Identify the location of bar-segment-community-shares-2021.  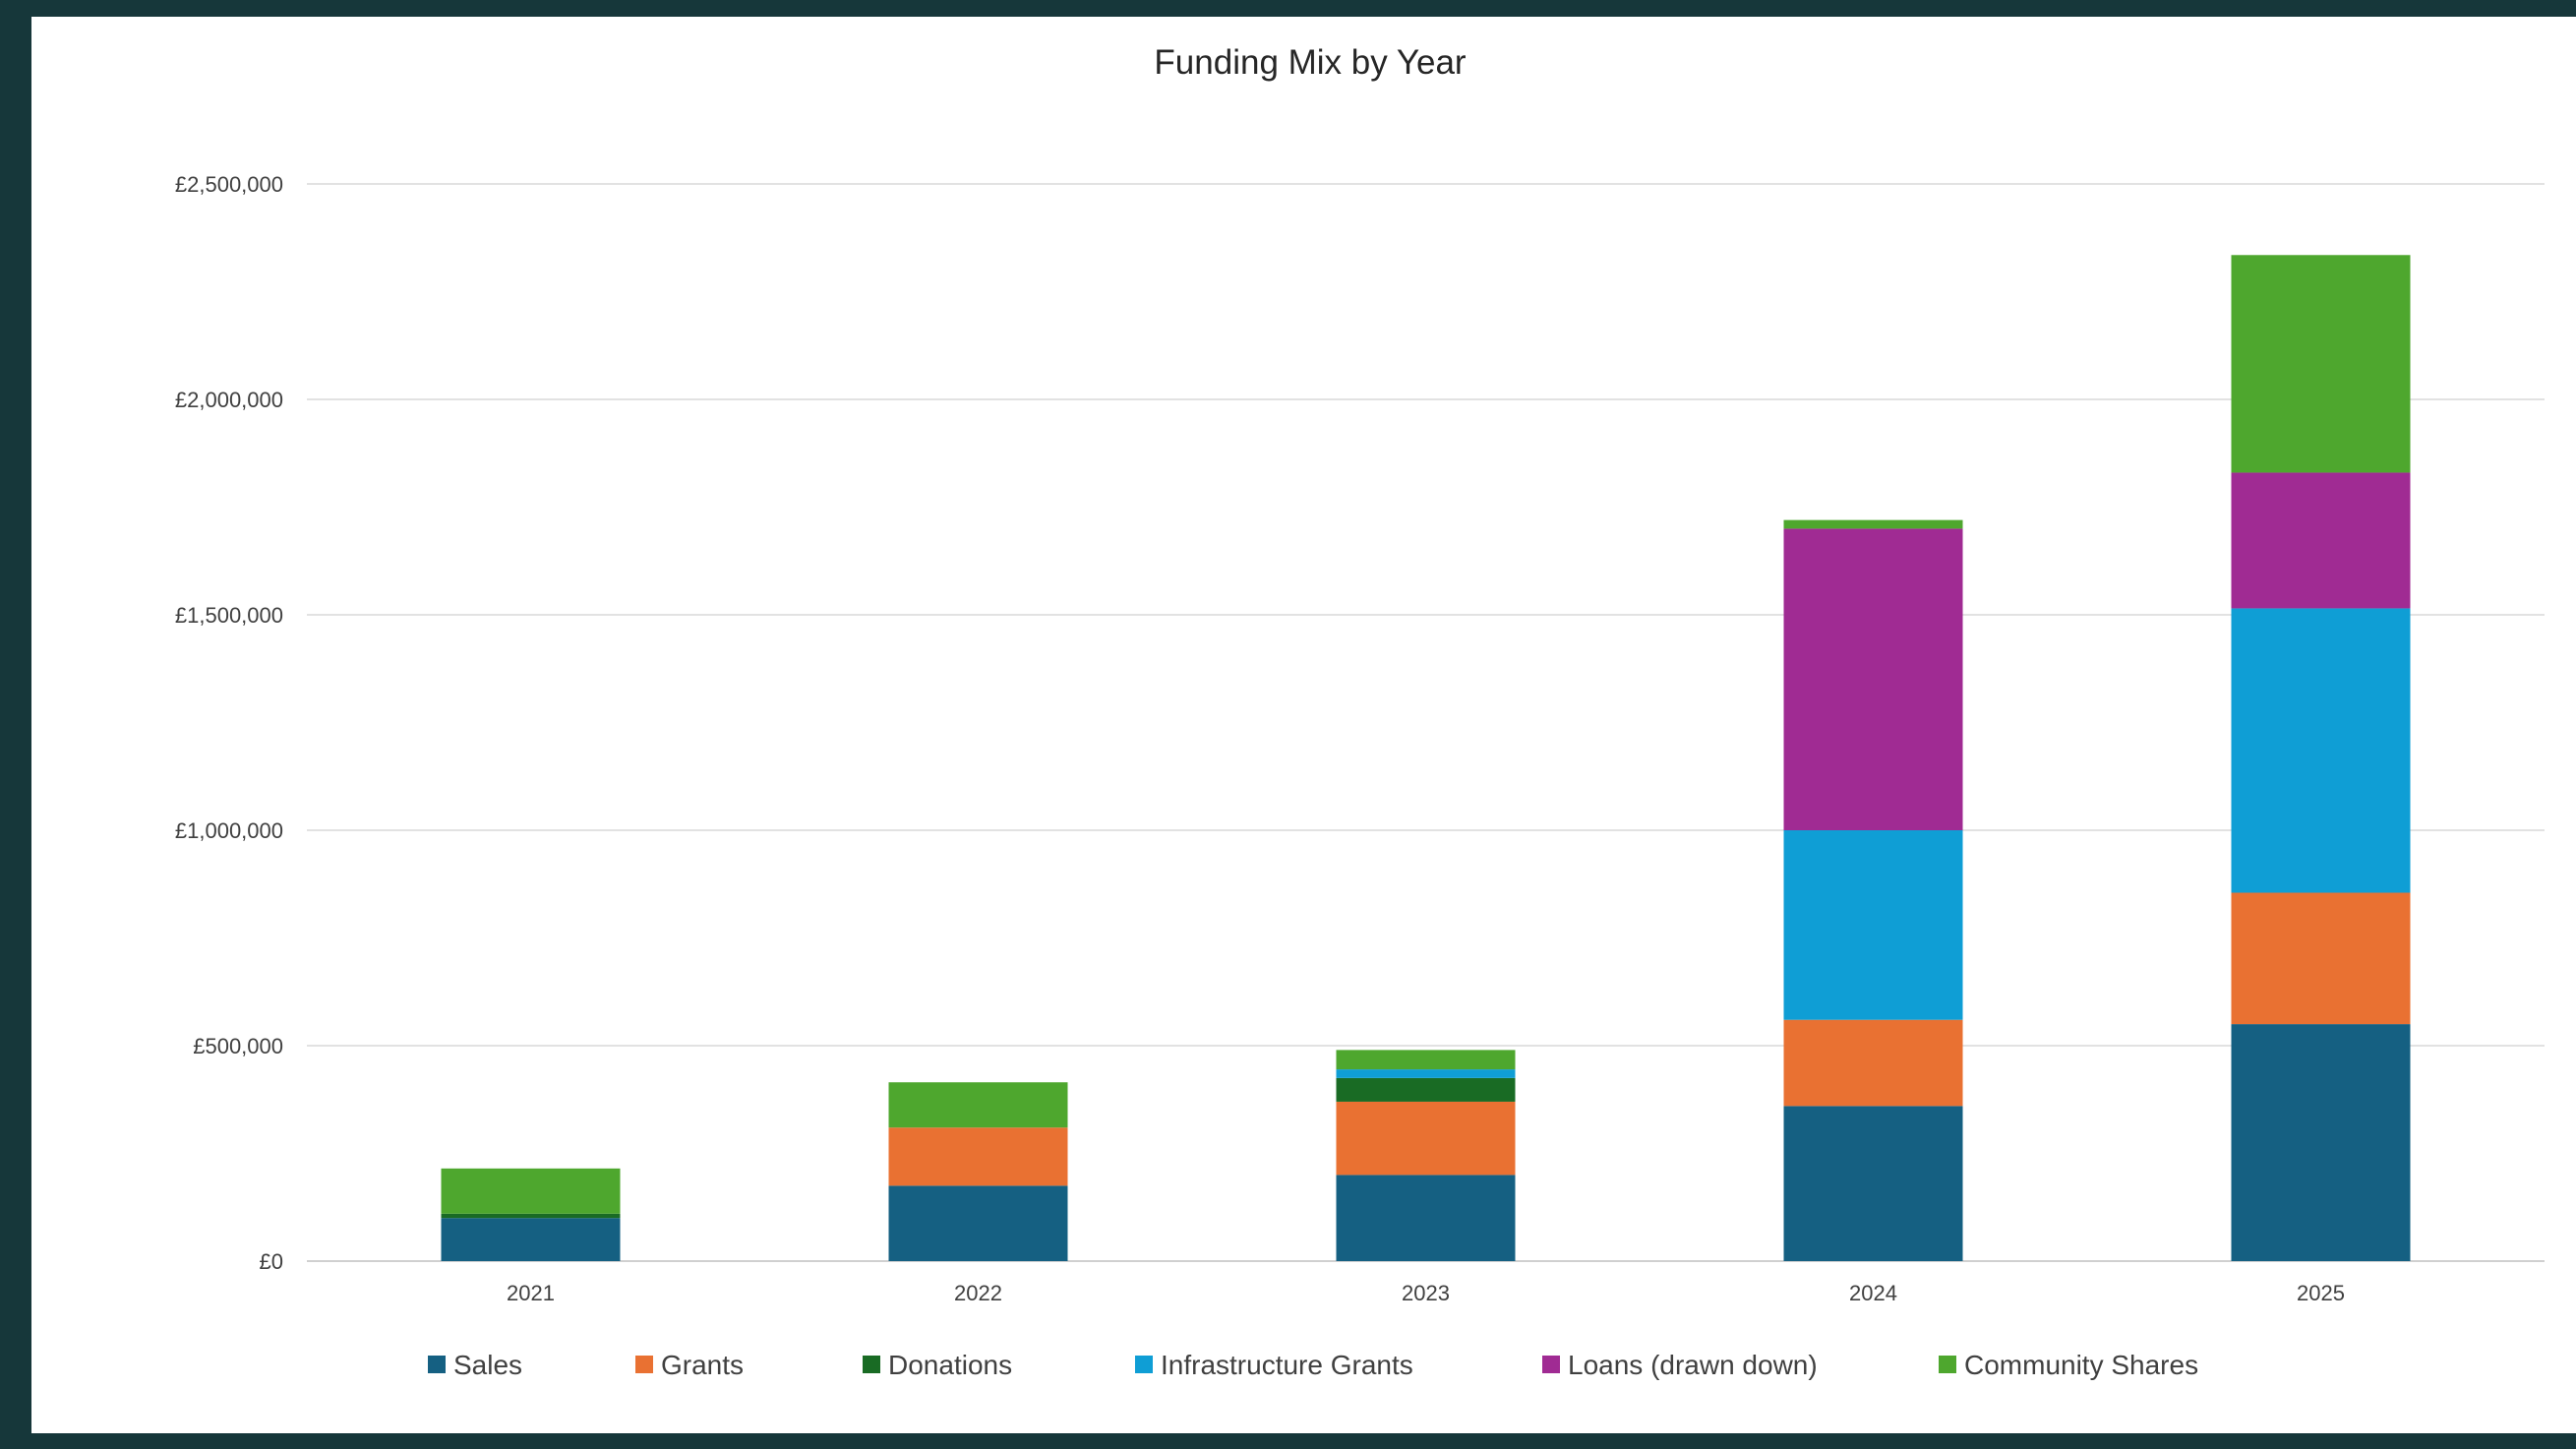
(531, 1191).